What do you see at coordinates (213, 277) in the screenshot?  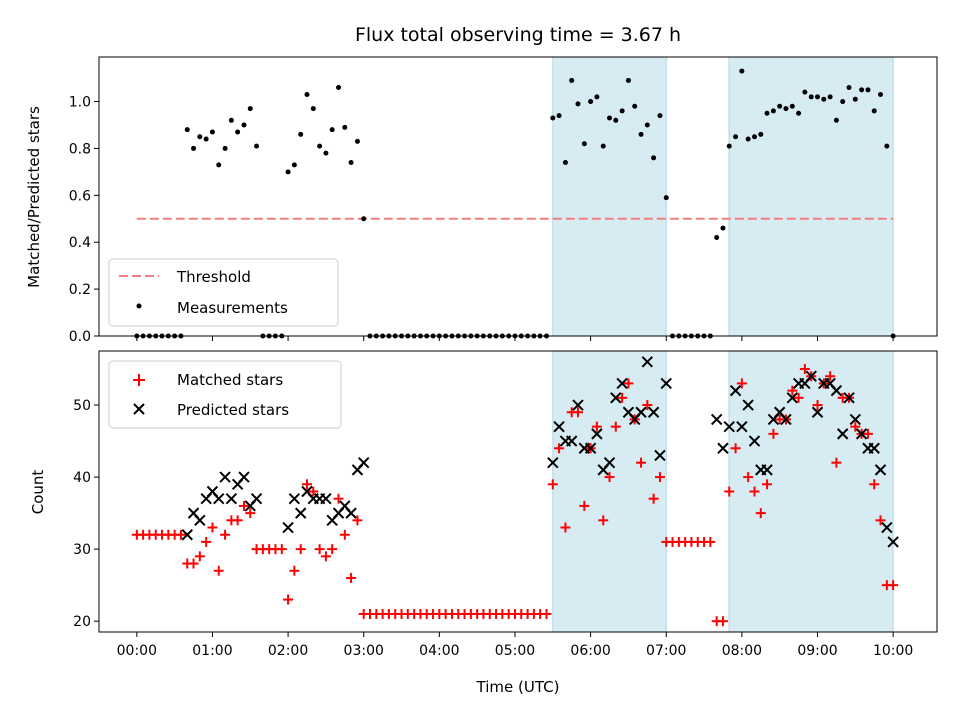 I see `legend-threshold-label: Threshold` at bounding box center [213, 277].